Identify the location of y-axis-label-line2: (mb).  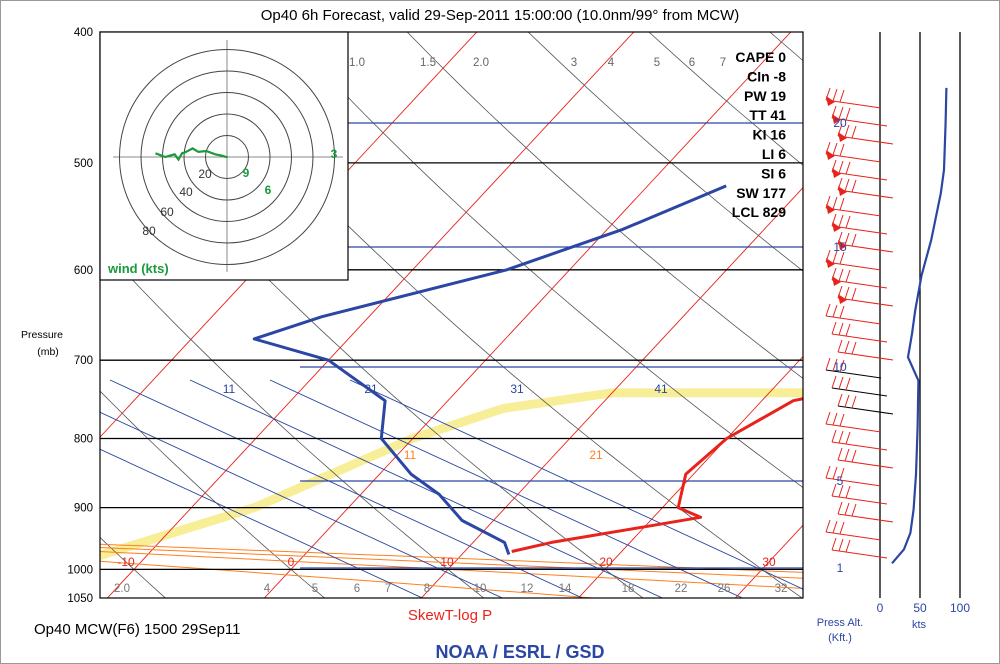
(48, 352).